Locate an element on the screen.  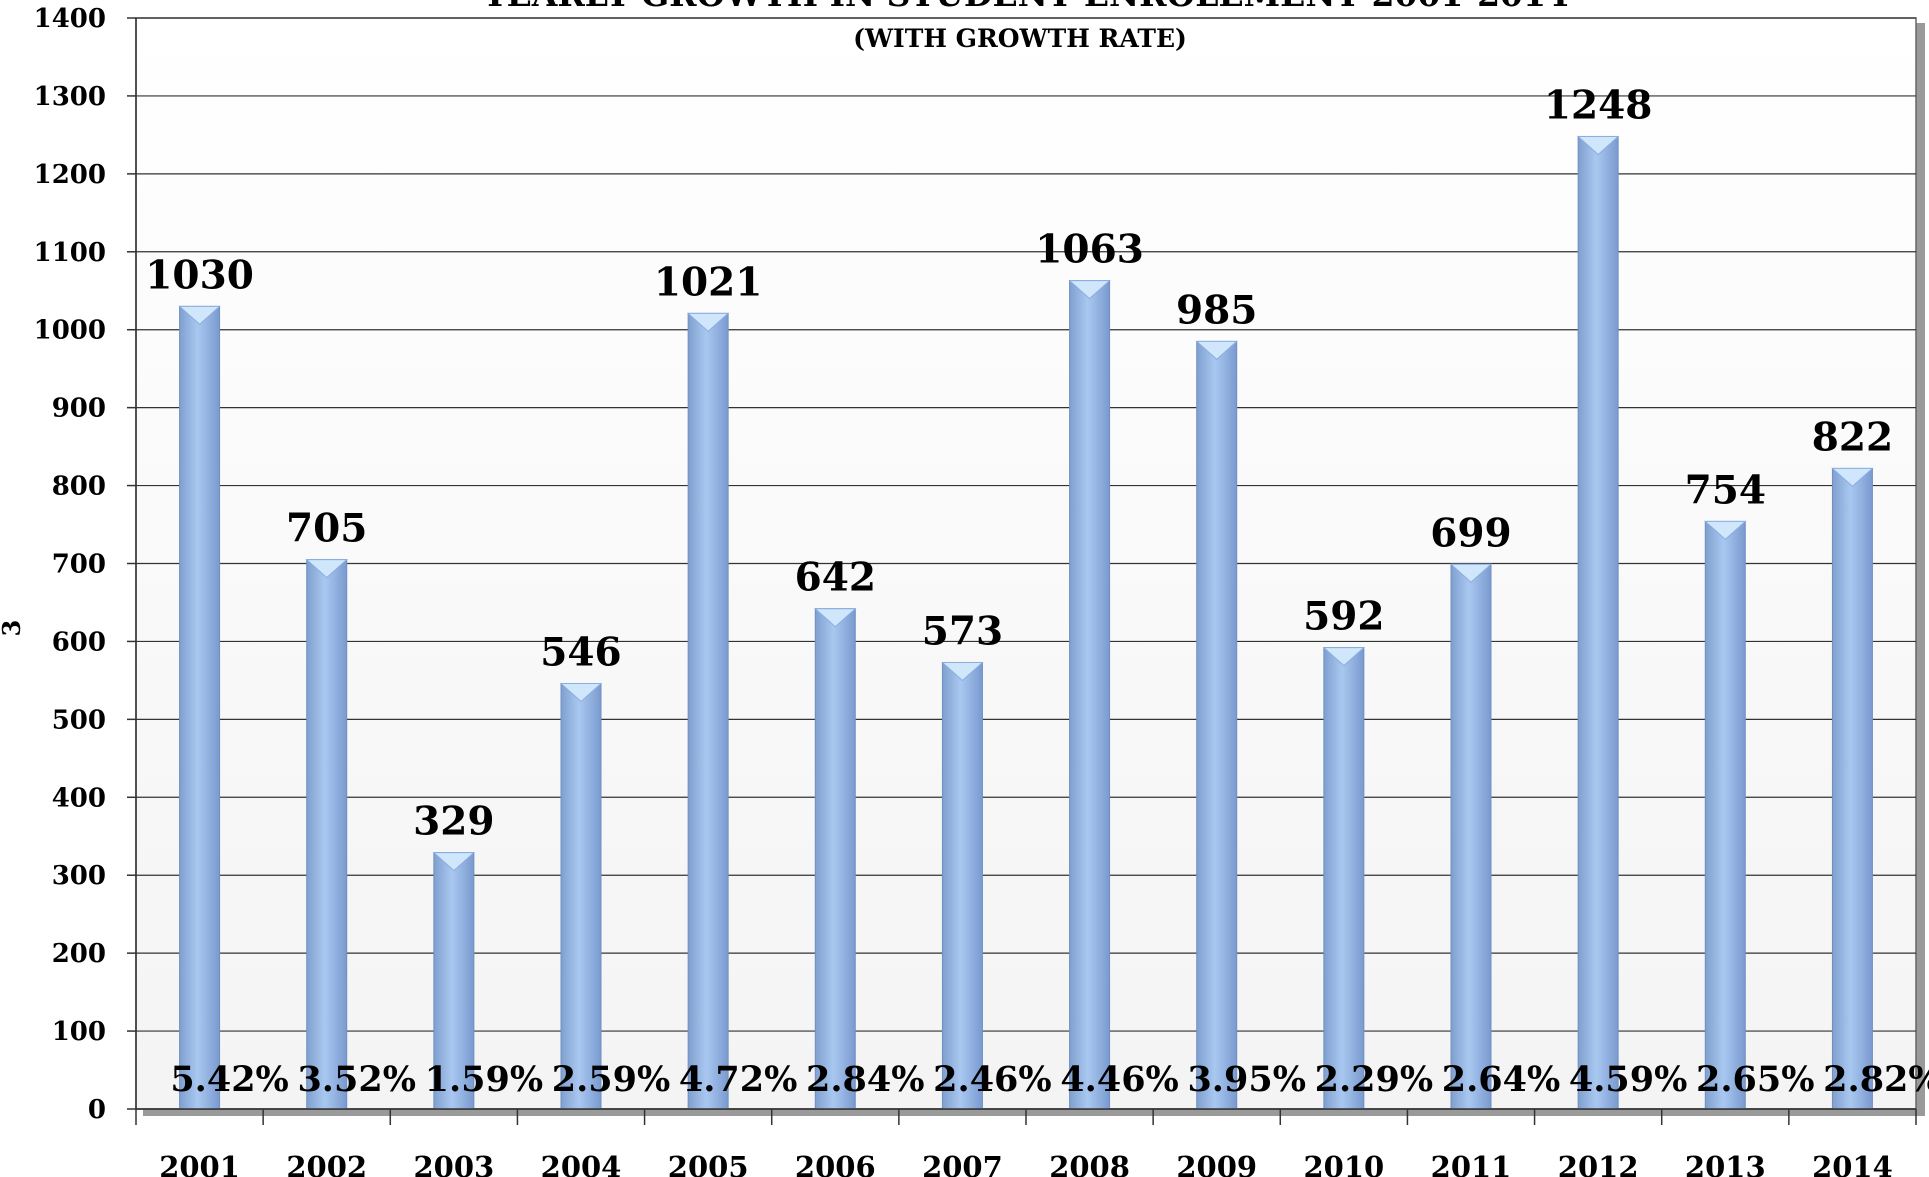
x-tick-label: 2011 is located at coordinates (1471, 1163).